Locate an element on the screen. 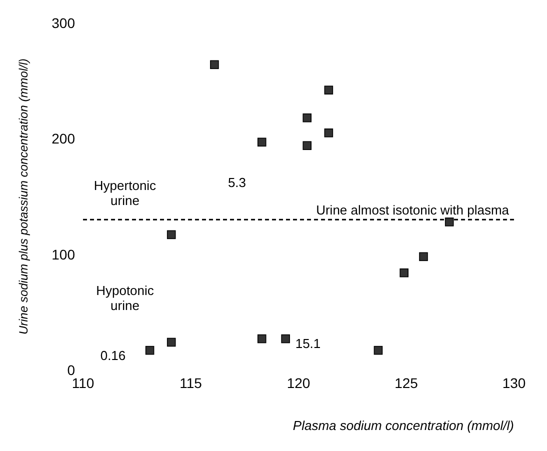 Image resolution: width=547 pixels, height=451 pixels. annotation: 0.16 is located at coordinates (113, 355).